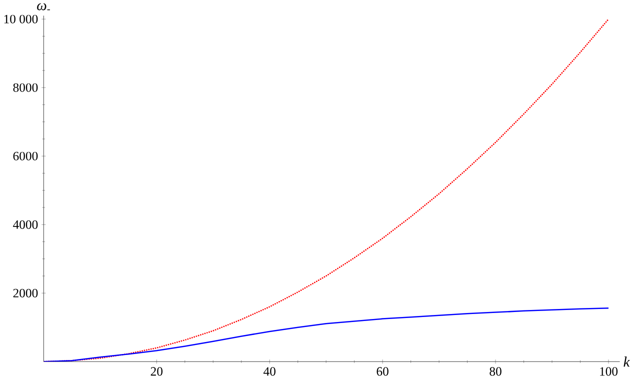 The height and width of the screenshot is (379, 633). Describe the element at coordinates (609, 371) in the screenshot. I see `x-tick-label: 100` at that location.